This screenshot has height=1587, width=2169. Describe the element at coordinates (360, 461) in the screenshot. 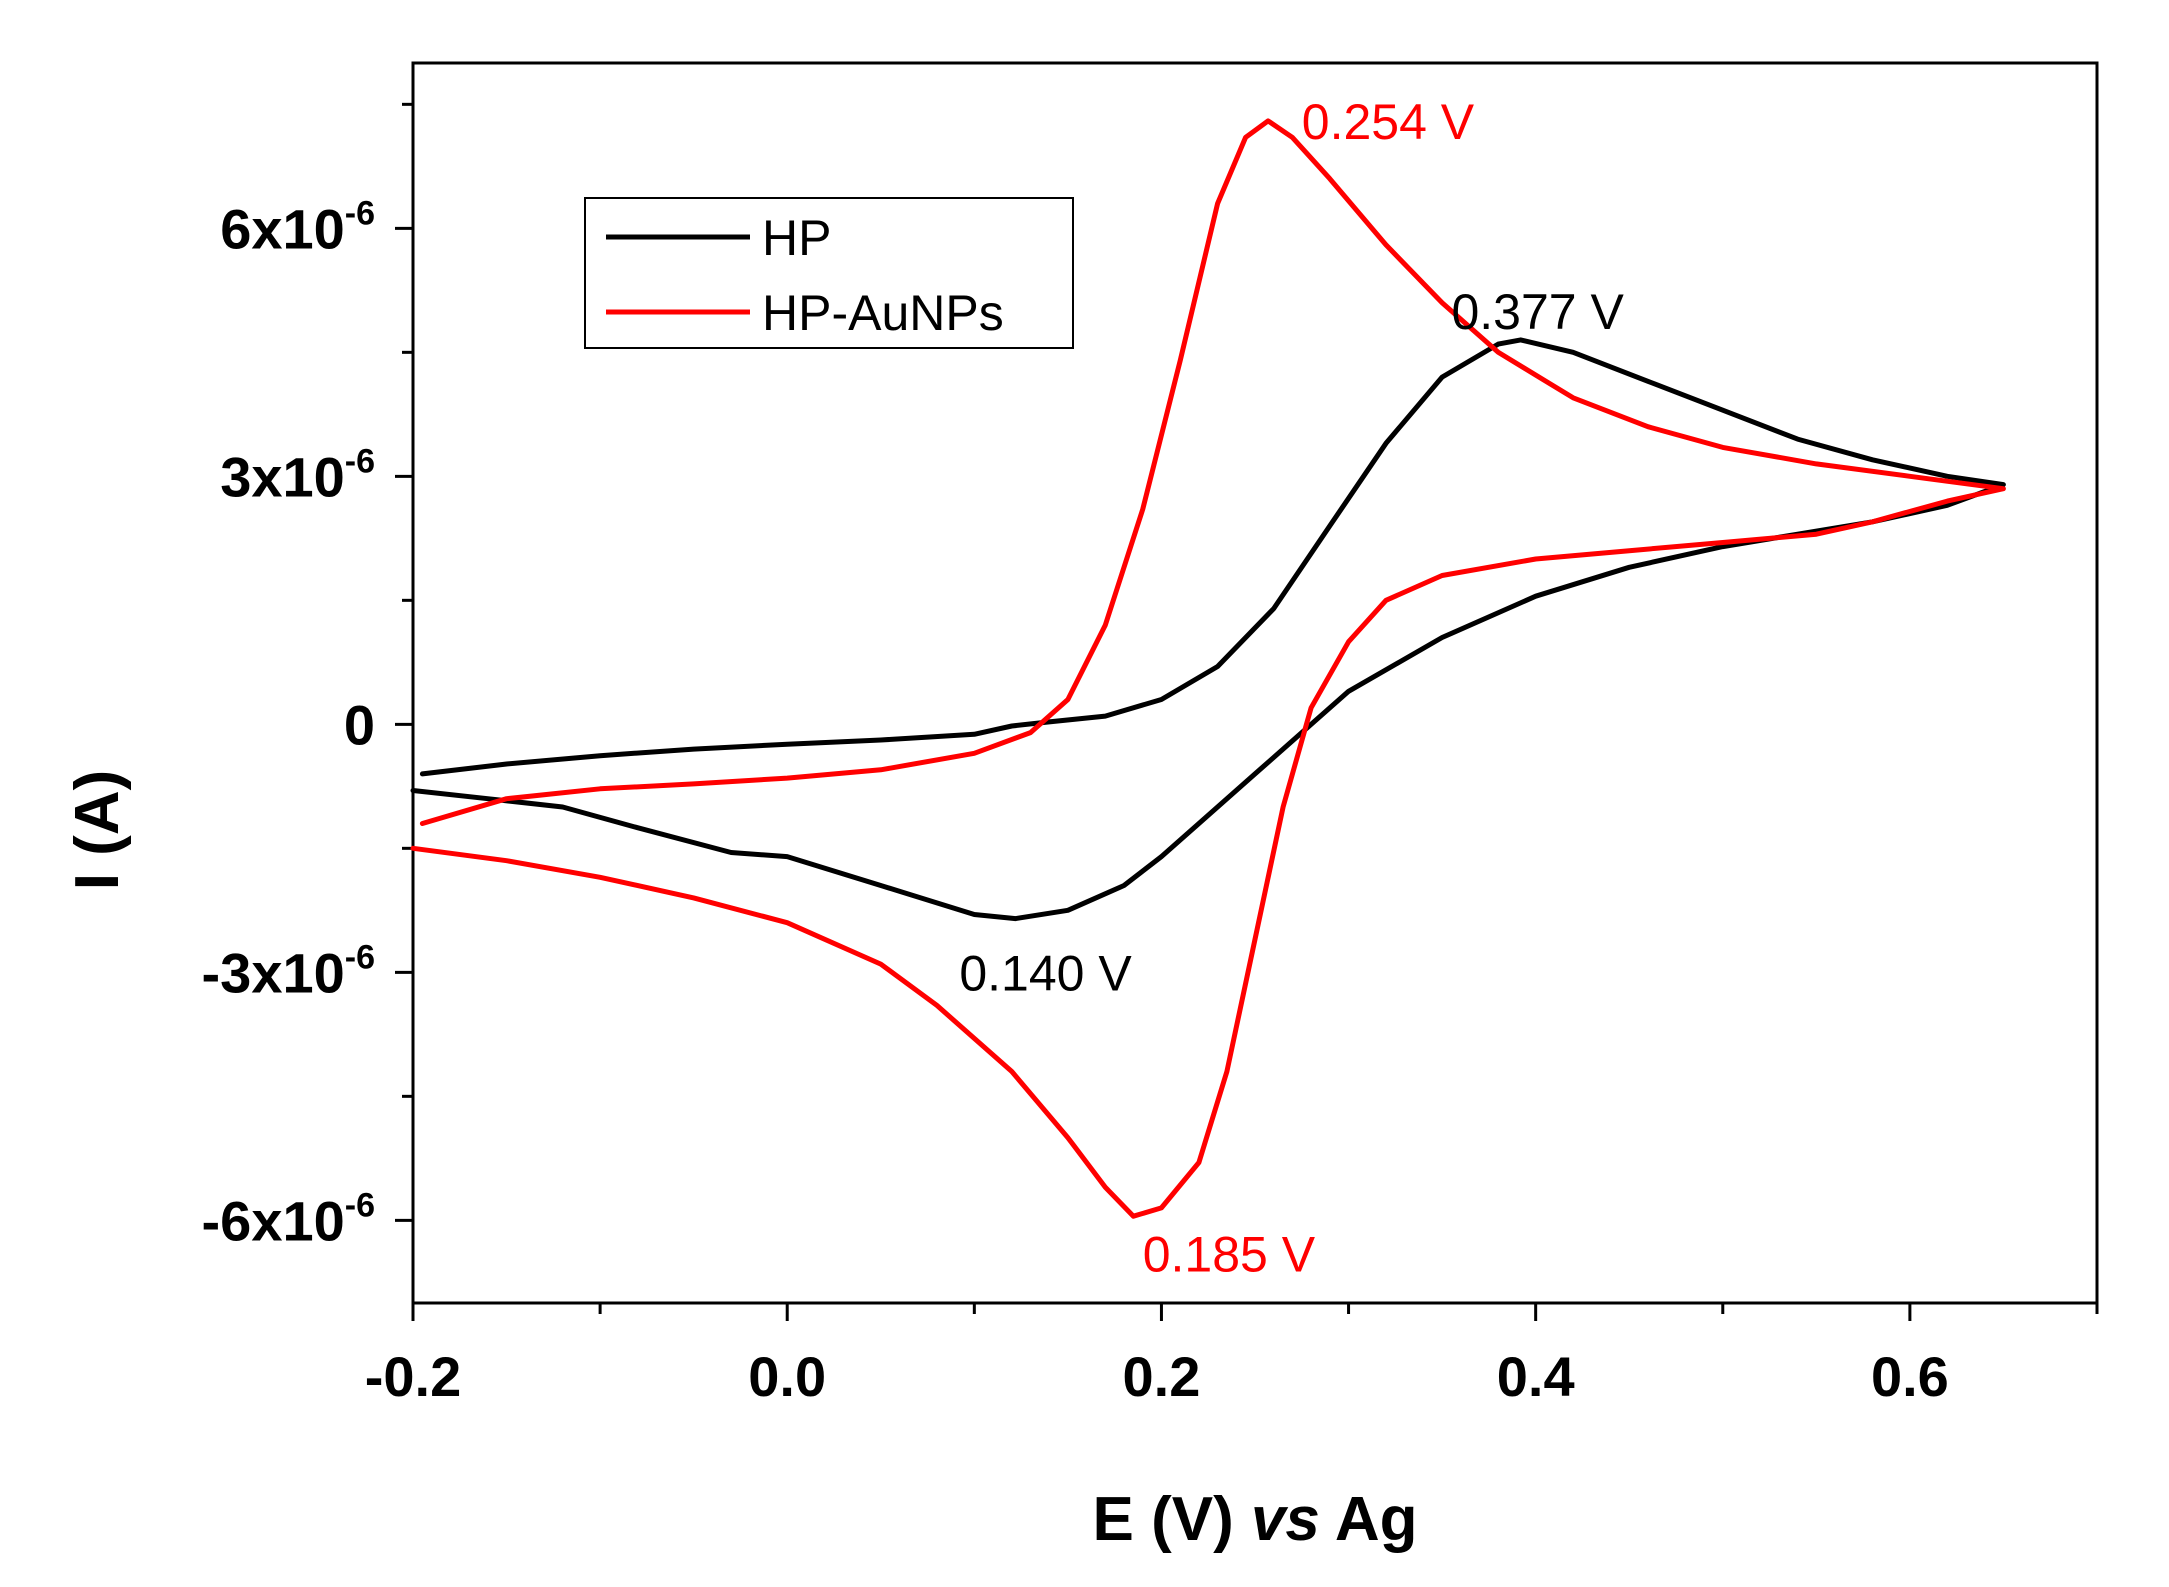

I see `y-tick-label-exponent-1: -6` at that location.